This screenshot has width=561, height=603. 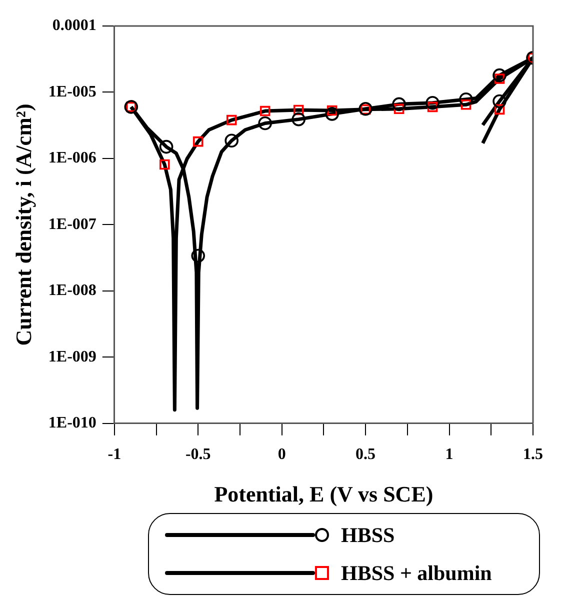 What do you see at coordinates (72, 158) in the screenshot?
I see `y-tick-label: 1E-006` at bounding box center [72, 158].